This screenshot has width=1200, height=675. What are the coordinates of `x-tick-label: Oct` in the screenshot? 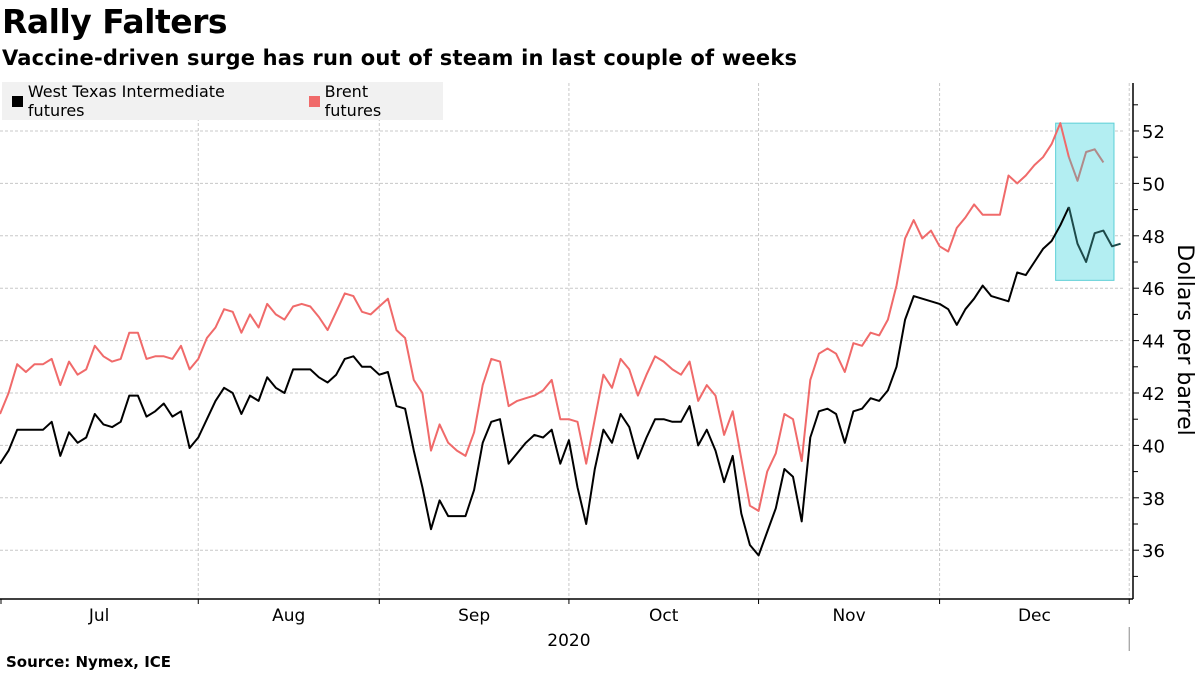 It's located at (664, 616).